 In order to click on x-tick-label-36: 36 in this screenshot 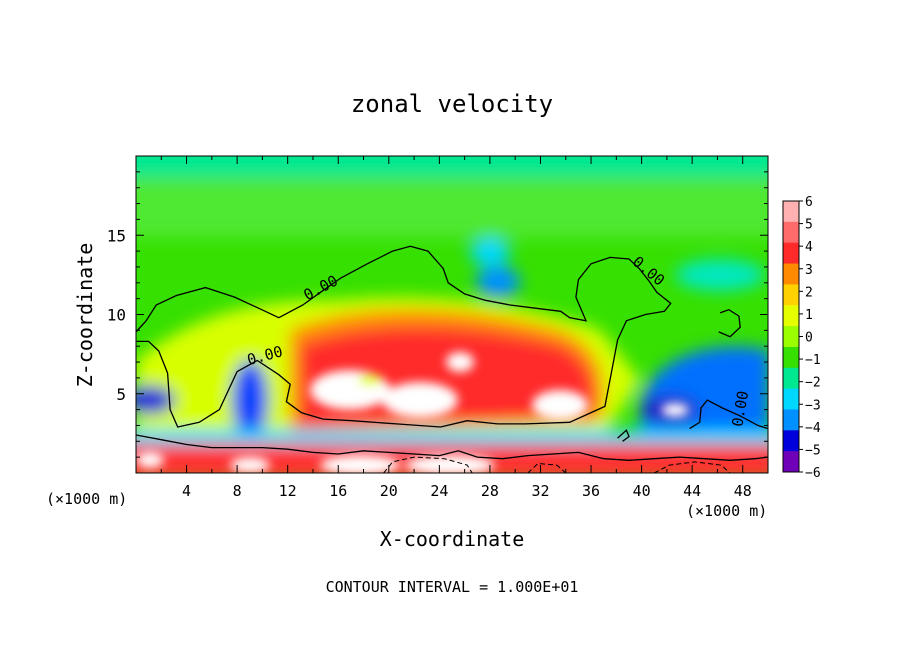, I will do `click(591, 491)`.